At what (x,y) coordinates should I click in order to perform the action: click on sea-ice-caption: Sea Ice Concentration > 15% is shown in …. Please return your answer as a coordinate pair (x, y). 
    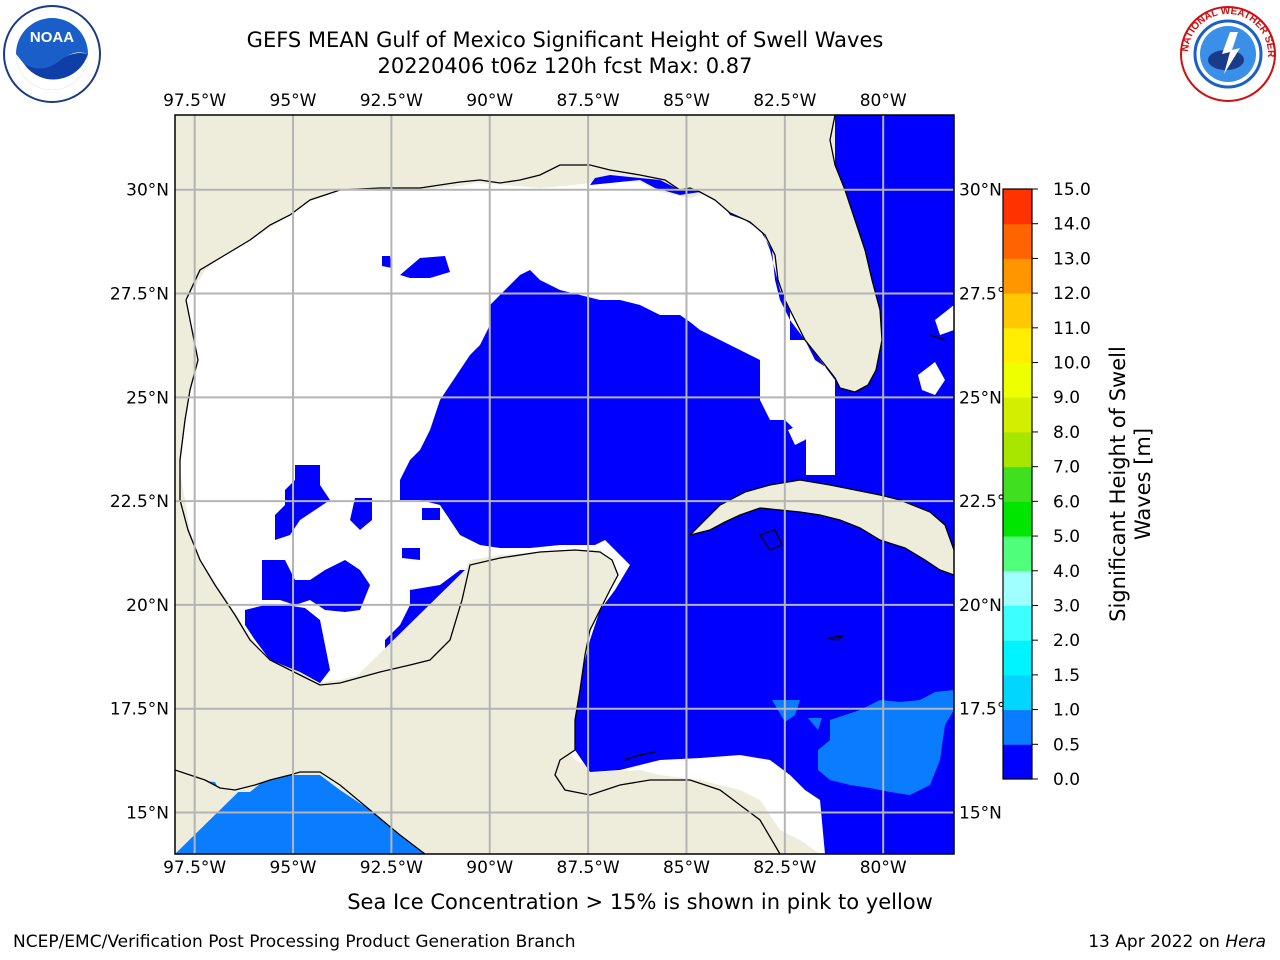
    Looking at the image, I should click on (640, 902).